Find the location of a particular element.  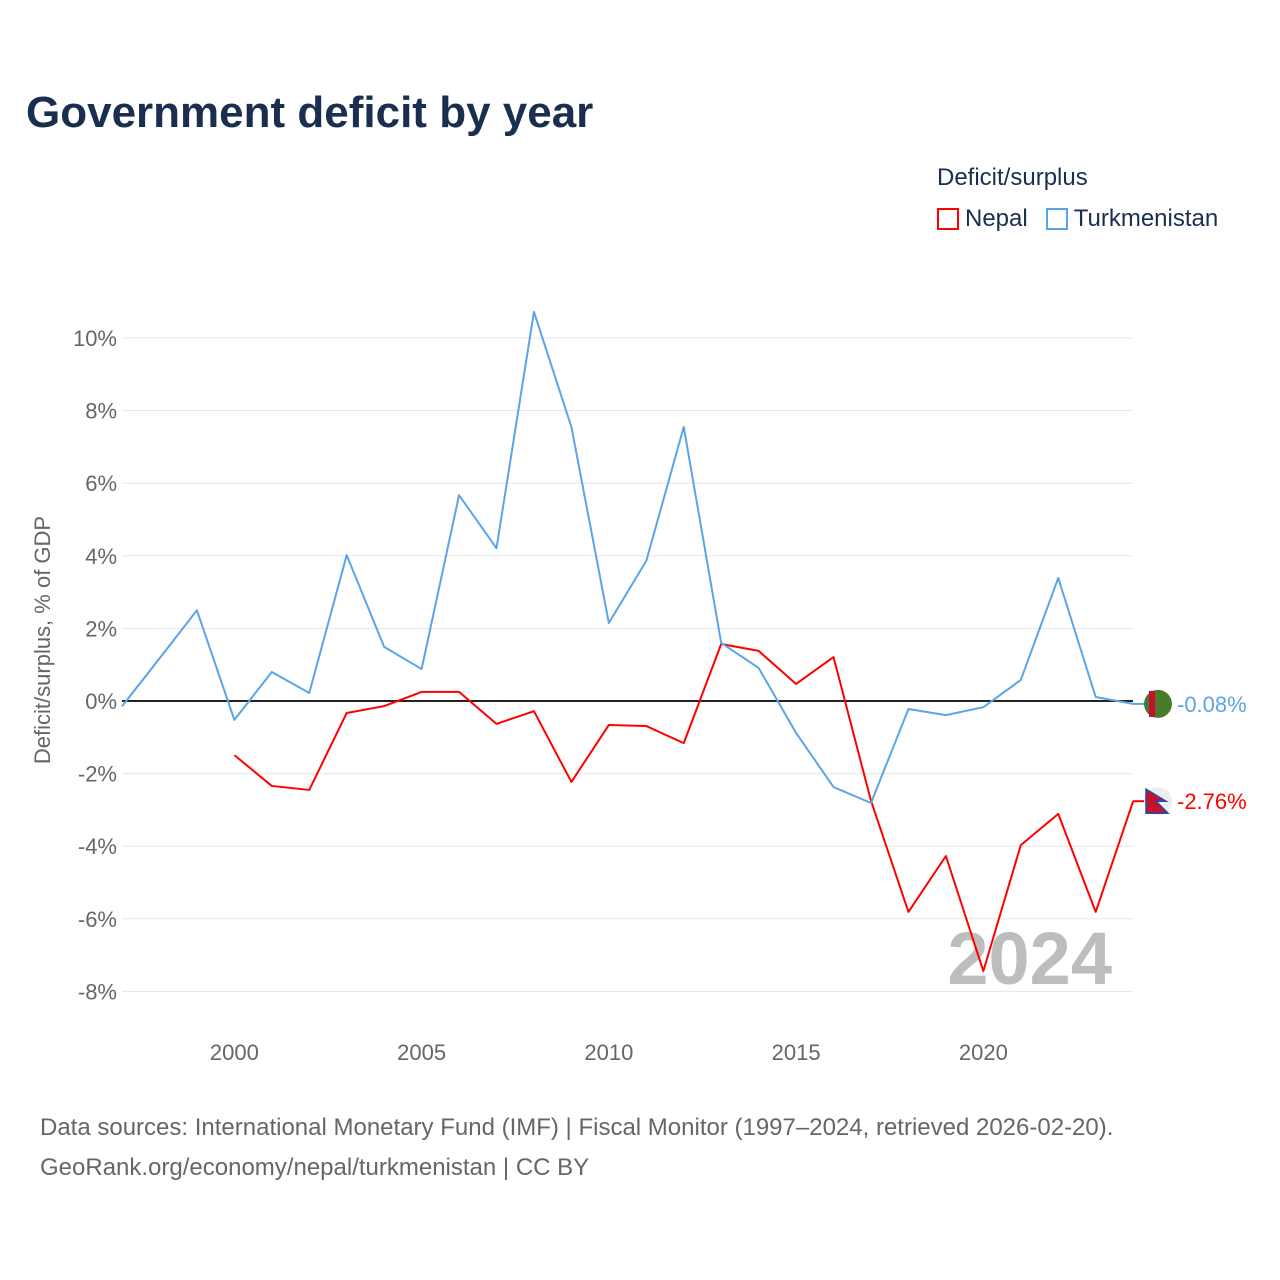

y-tick-label: -8% is located at coordinates (97, 991).